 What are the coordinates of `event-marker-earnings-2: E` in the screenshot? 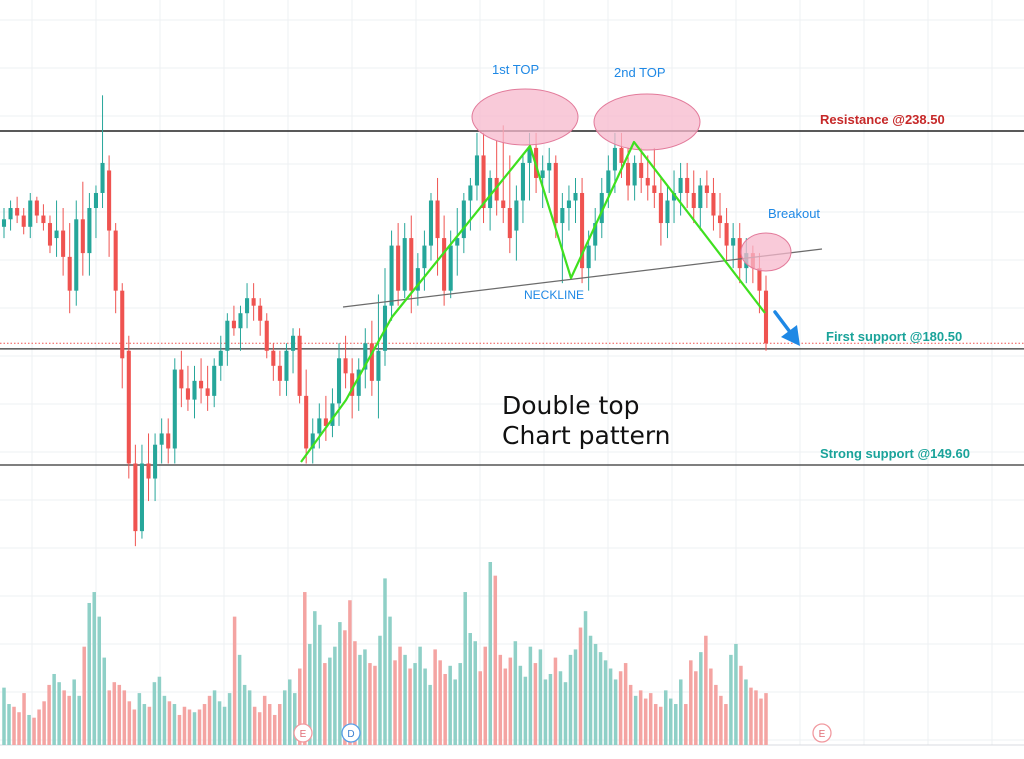 It's located at (822, 733).